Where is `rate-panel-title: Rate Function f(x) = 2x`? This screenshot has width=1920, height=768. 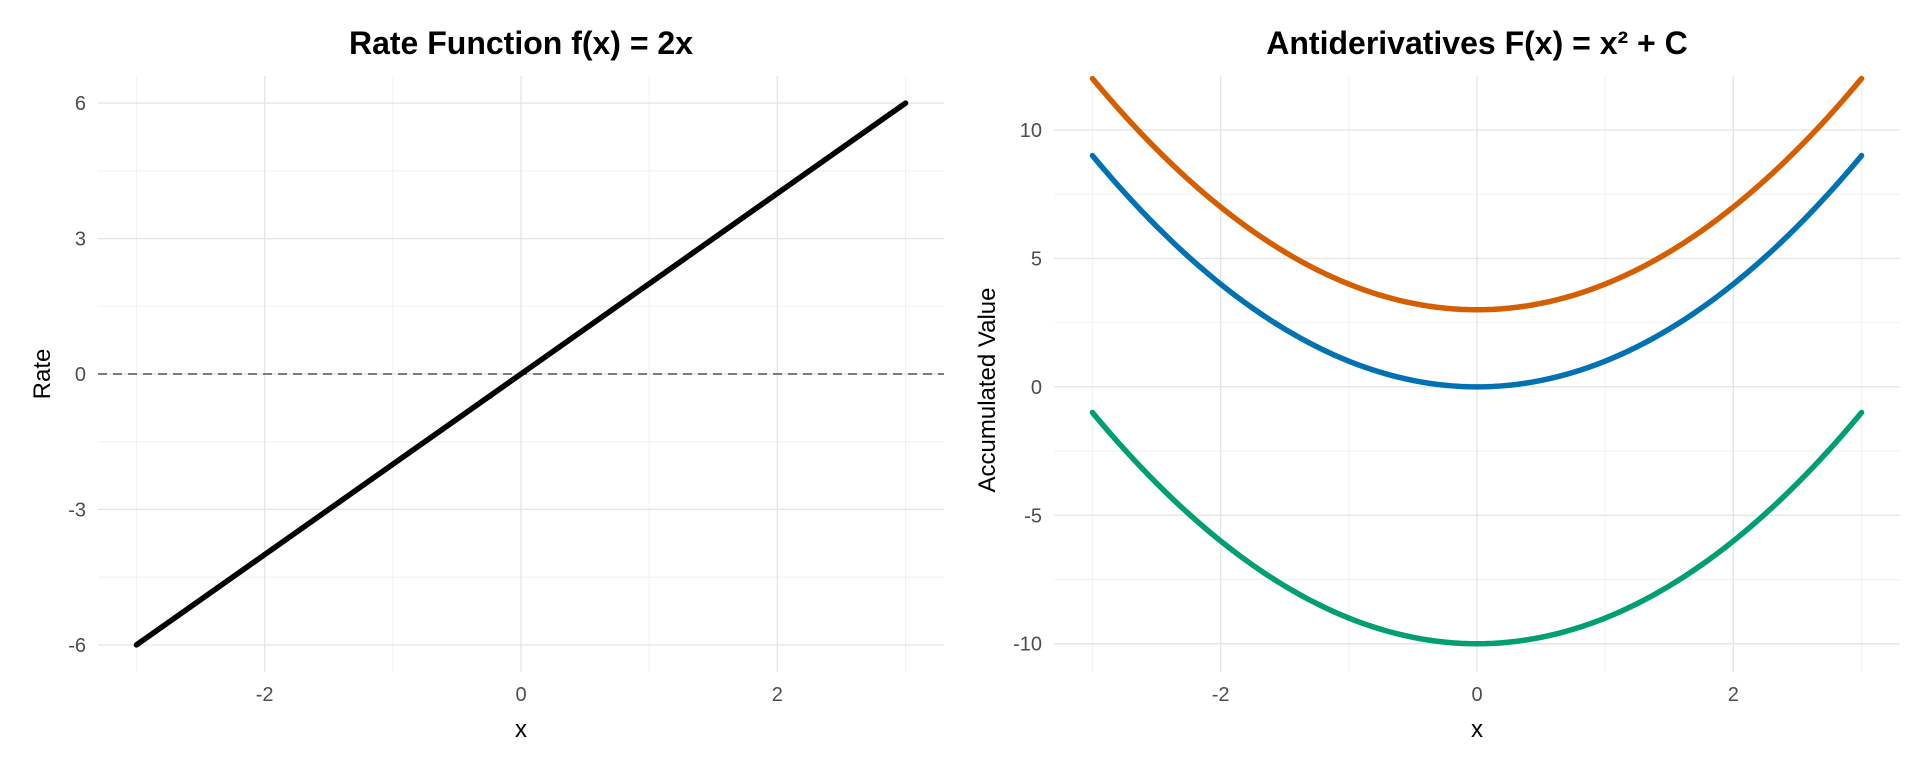 rate-panel-title: Rate Function f(x) = 2x is located at coordinates (521, 43).